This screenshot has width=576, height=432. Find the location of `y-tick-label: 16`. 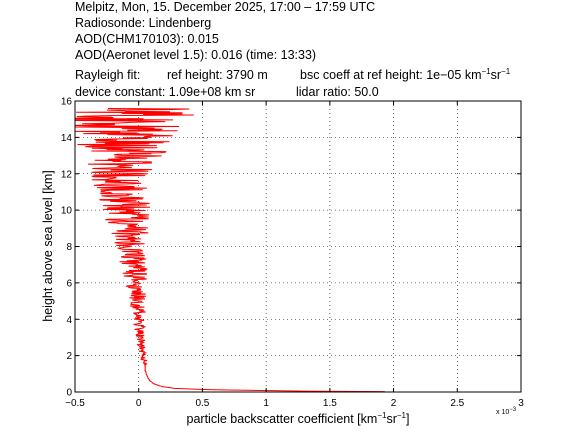

y-tick-label: 16 is located at coordinates (67, 102).